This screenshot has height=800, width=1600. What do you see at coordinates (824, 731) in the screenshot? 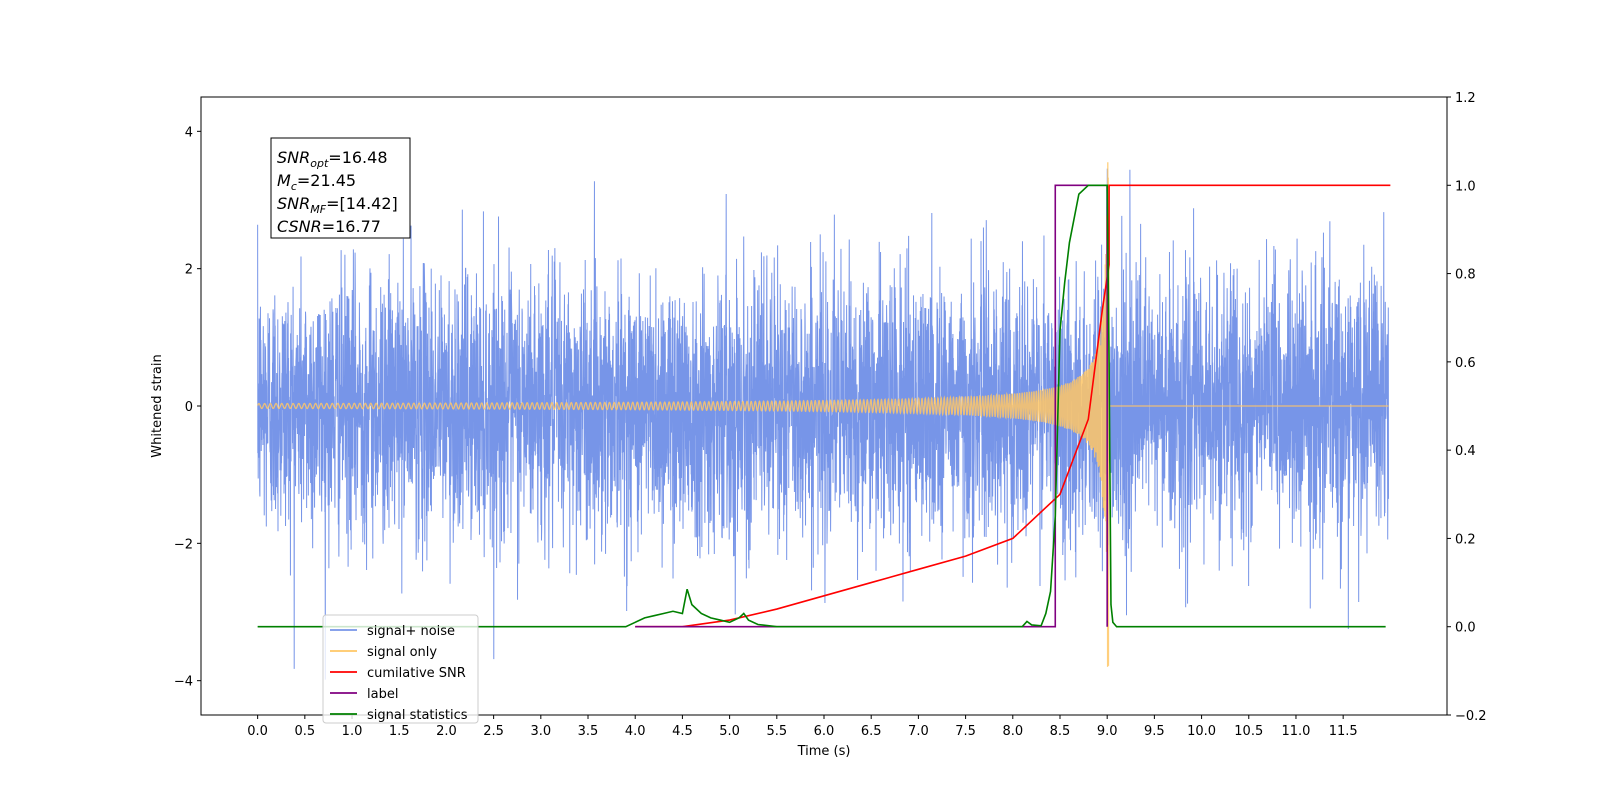
I see `x-tick-label: 6.0` at bounding box center [824, 731].